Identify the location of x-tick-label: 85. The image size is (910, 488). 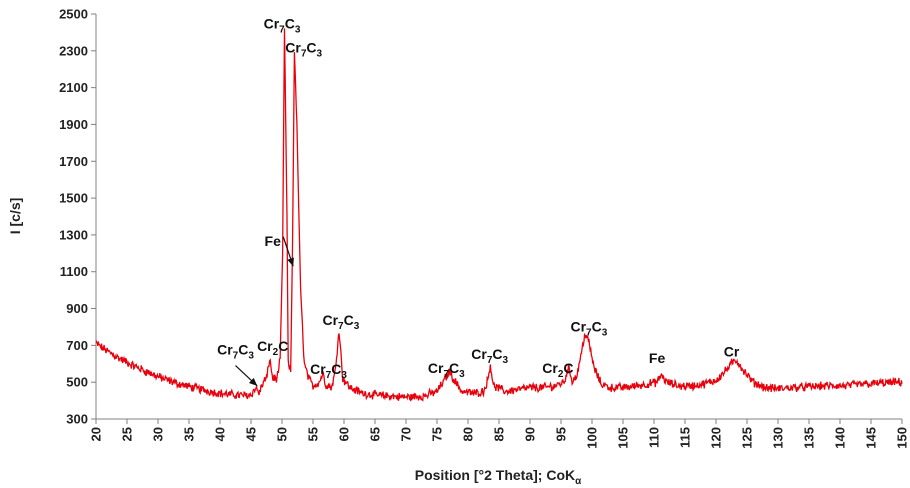
(499, 434).